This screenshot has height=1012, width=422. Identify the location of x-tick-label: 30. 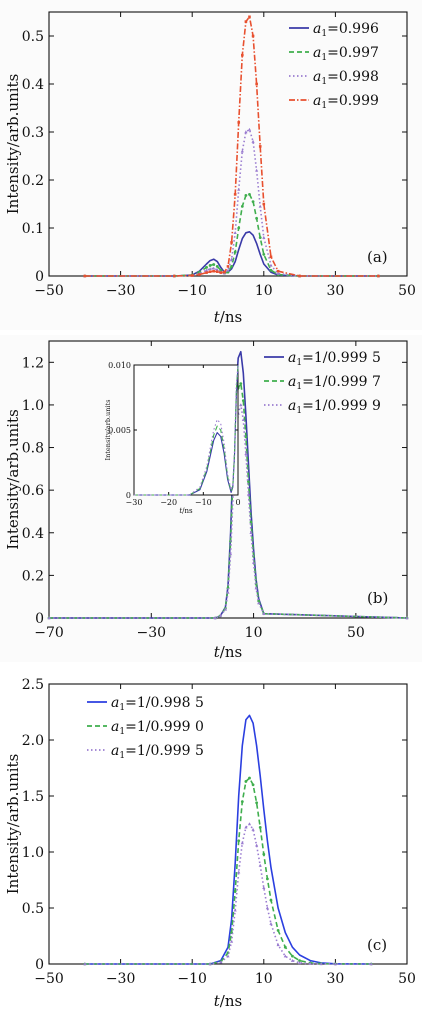
(335, 291).